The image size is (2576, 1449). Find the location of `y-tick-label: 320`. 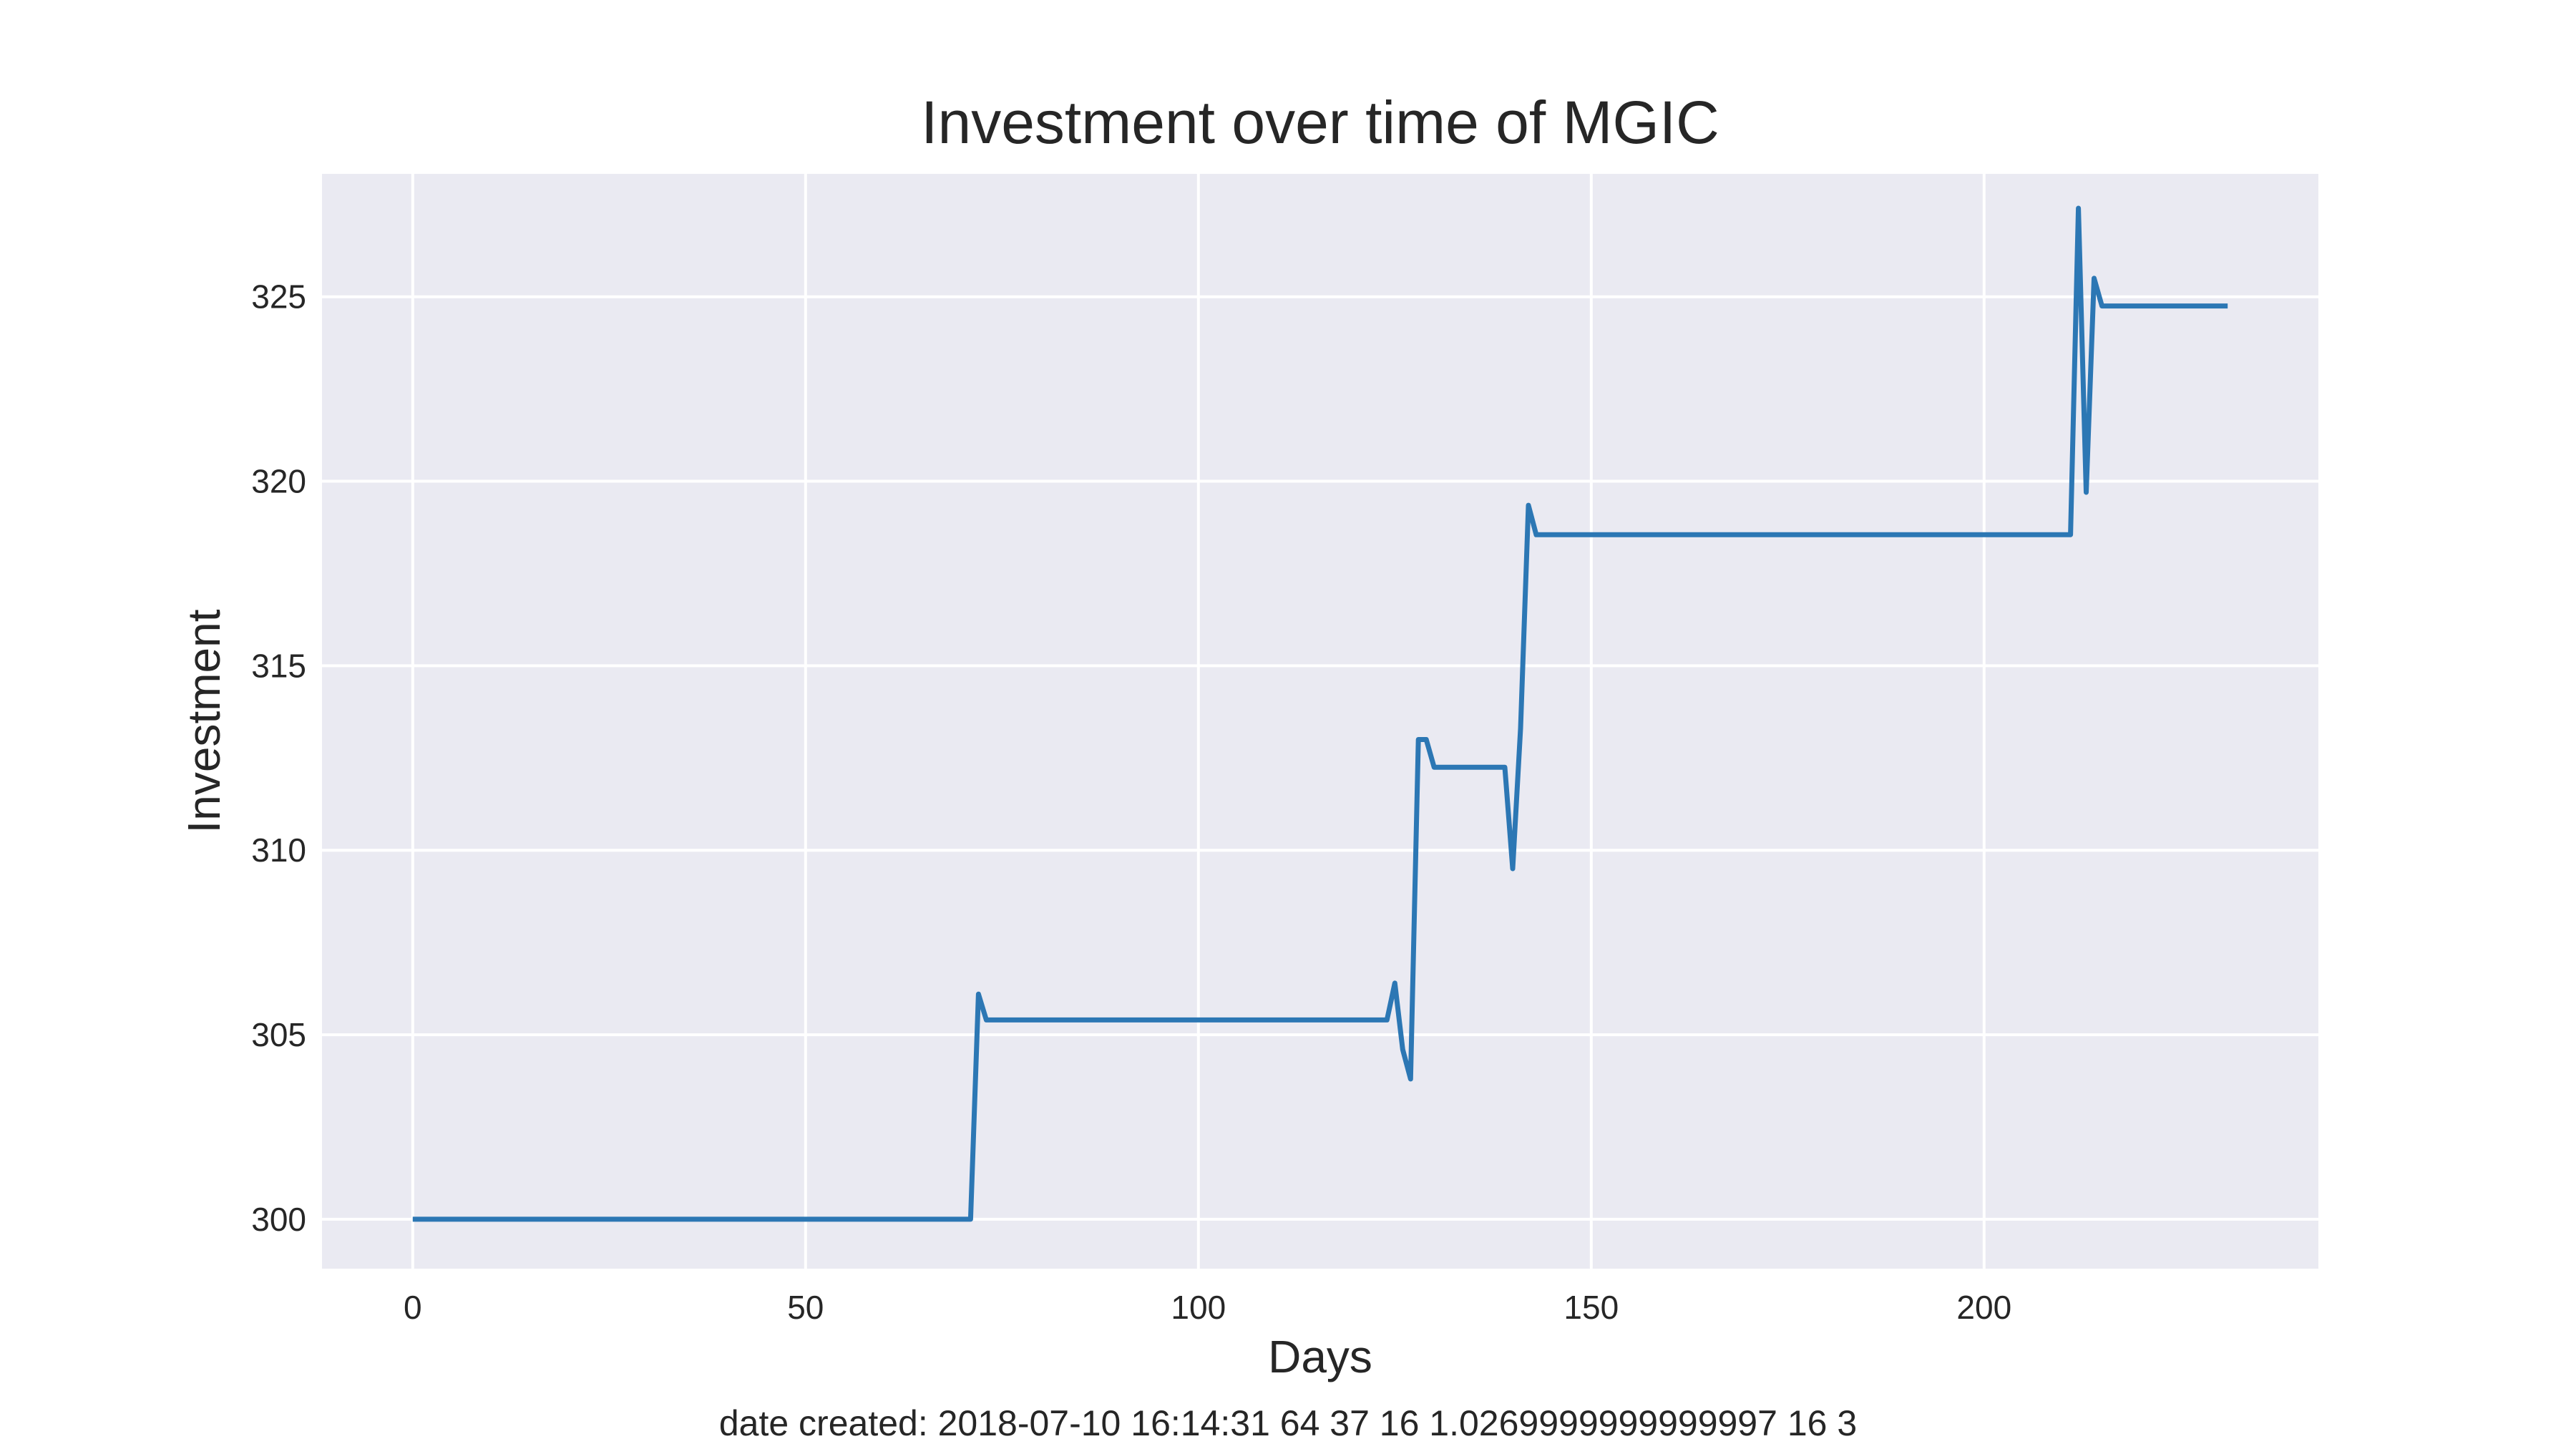

y-tick-label: 320 is located at coordinates (278, 481).